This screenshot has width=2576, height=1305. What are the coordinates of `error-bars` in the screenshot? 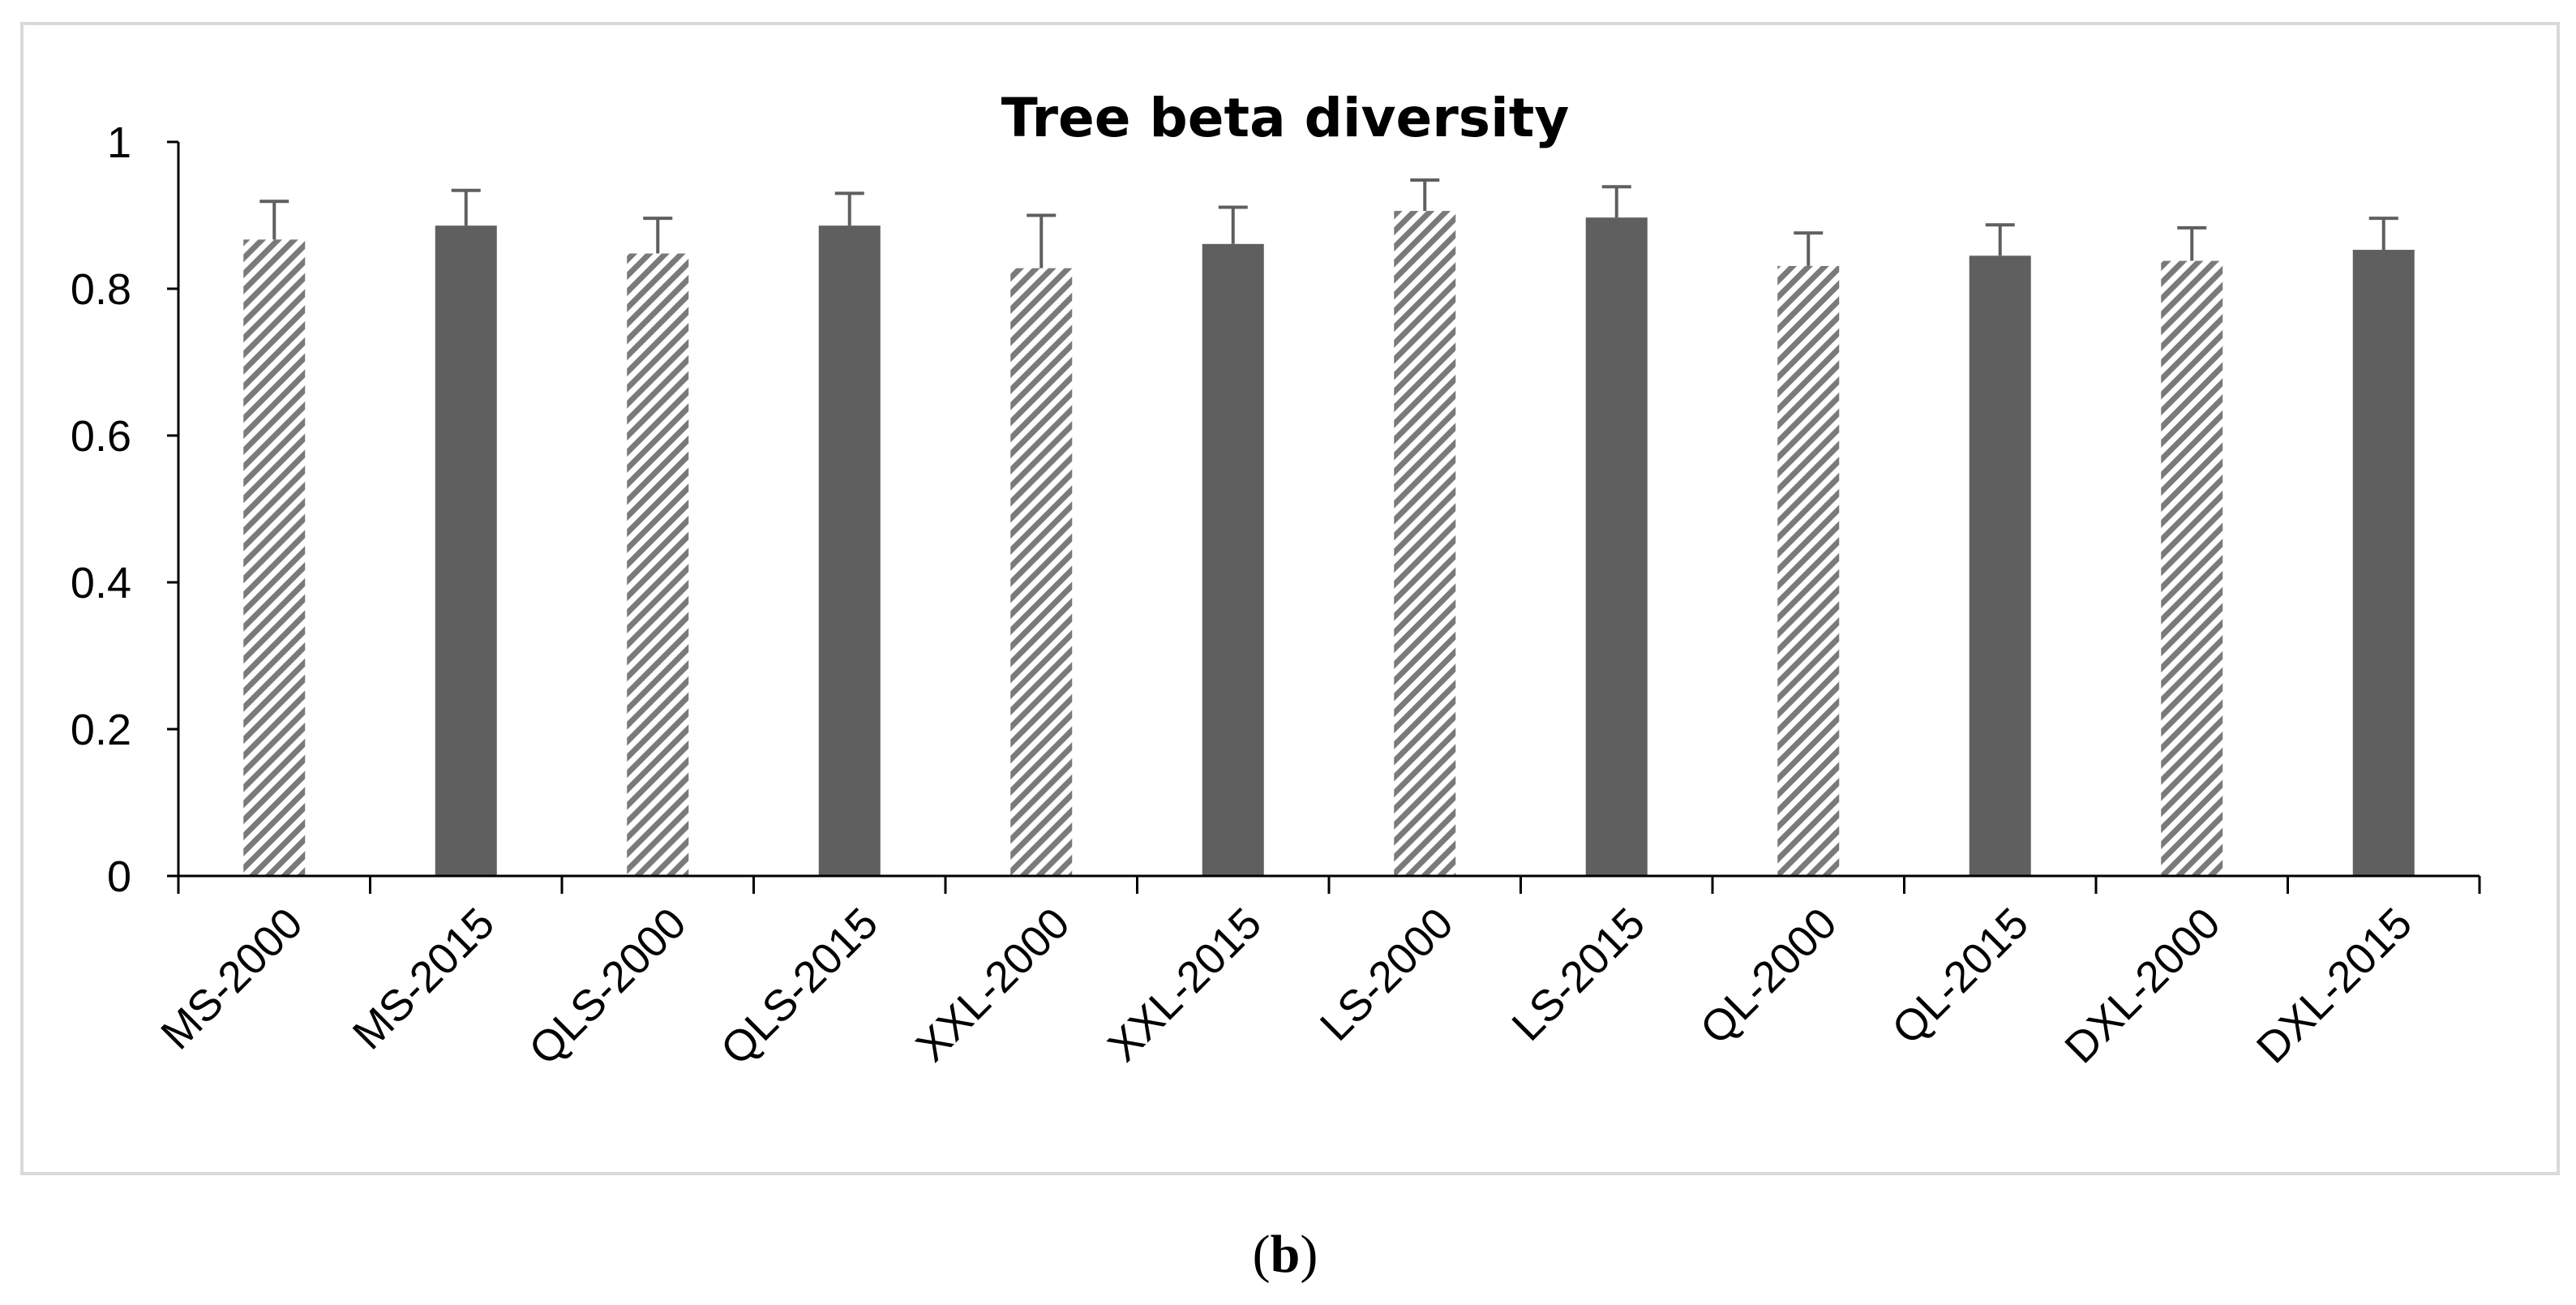 It's located at (1328, 223).